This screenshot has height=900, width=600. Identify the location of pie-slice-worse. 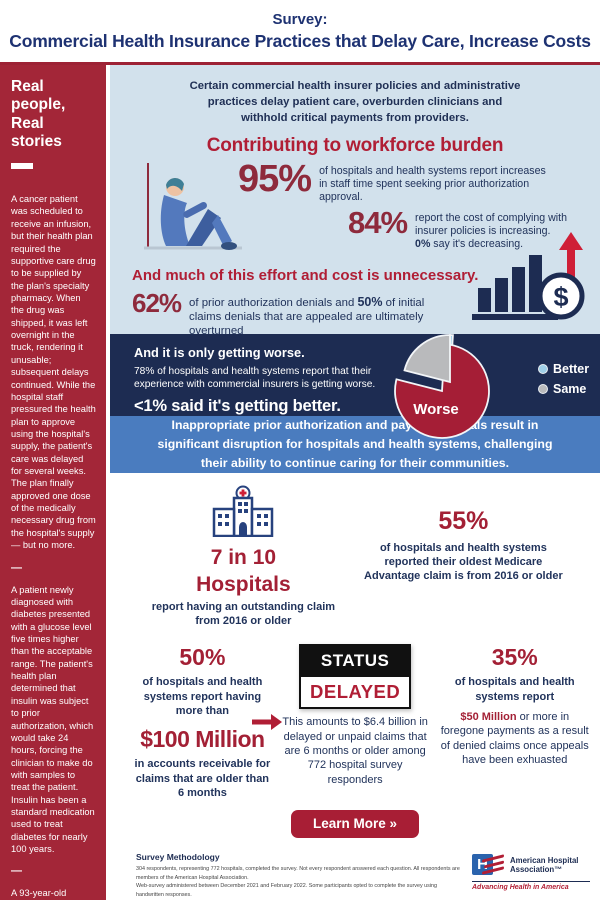
(442, 391).